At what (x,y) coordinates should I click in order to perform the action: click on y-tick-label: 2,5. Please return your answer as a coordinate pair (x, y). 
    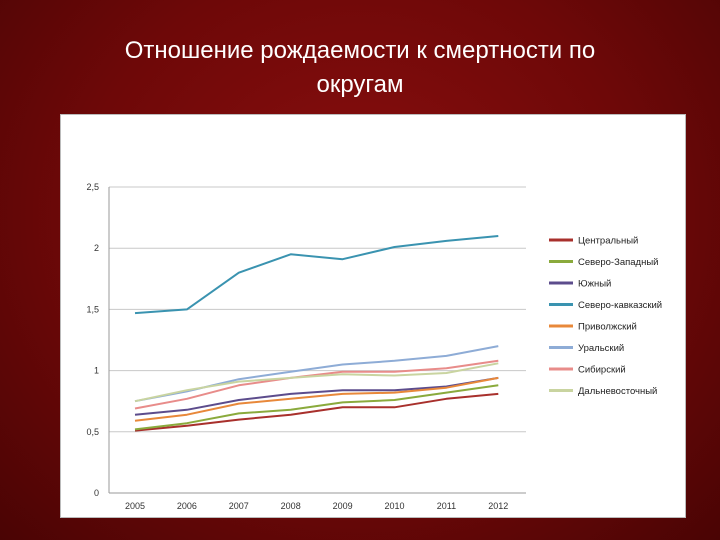
    Looking at the image, I should click on (92, 187).